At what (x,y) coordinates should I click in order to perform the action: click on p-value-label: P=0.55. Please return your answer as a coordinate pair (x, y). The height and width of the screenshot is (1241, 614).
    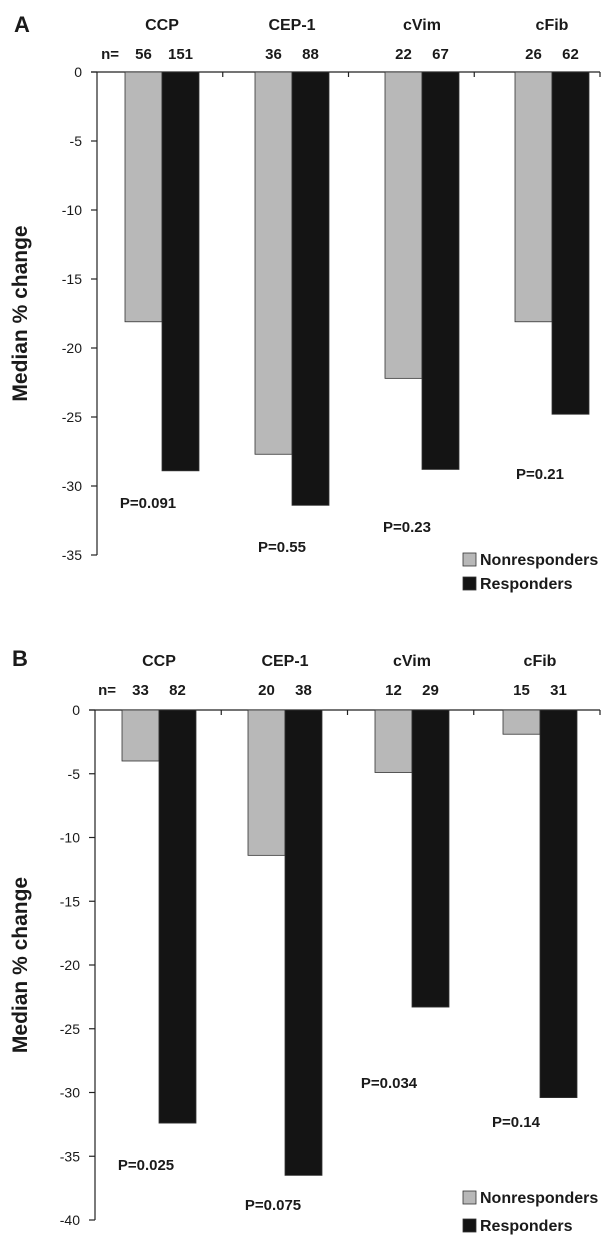
    Looking at the image, I should click on (282, 547).